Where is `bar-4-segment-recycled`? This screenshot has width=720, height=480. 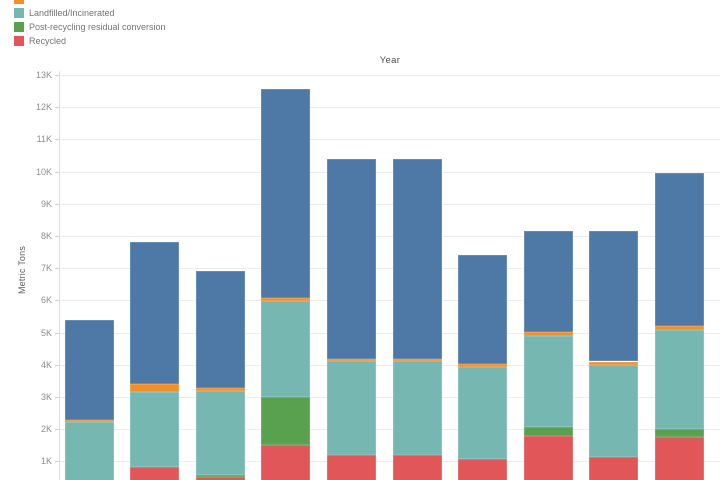
bar-4-segment-recycled is located at coordinates (286, 462).